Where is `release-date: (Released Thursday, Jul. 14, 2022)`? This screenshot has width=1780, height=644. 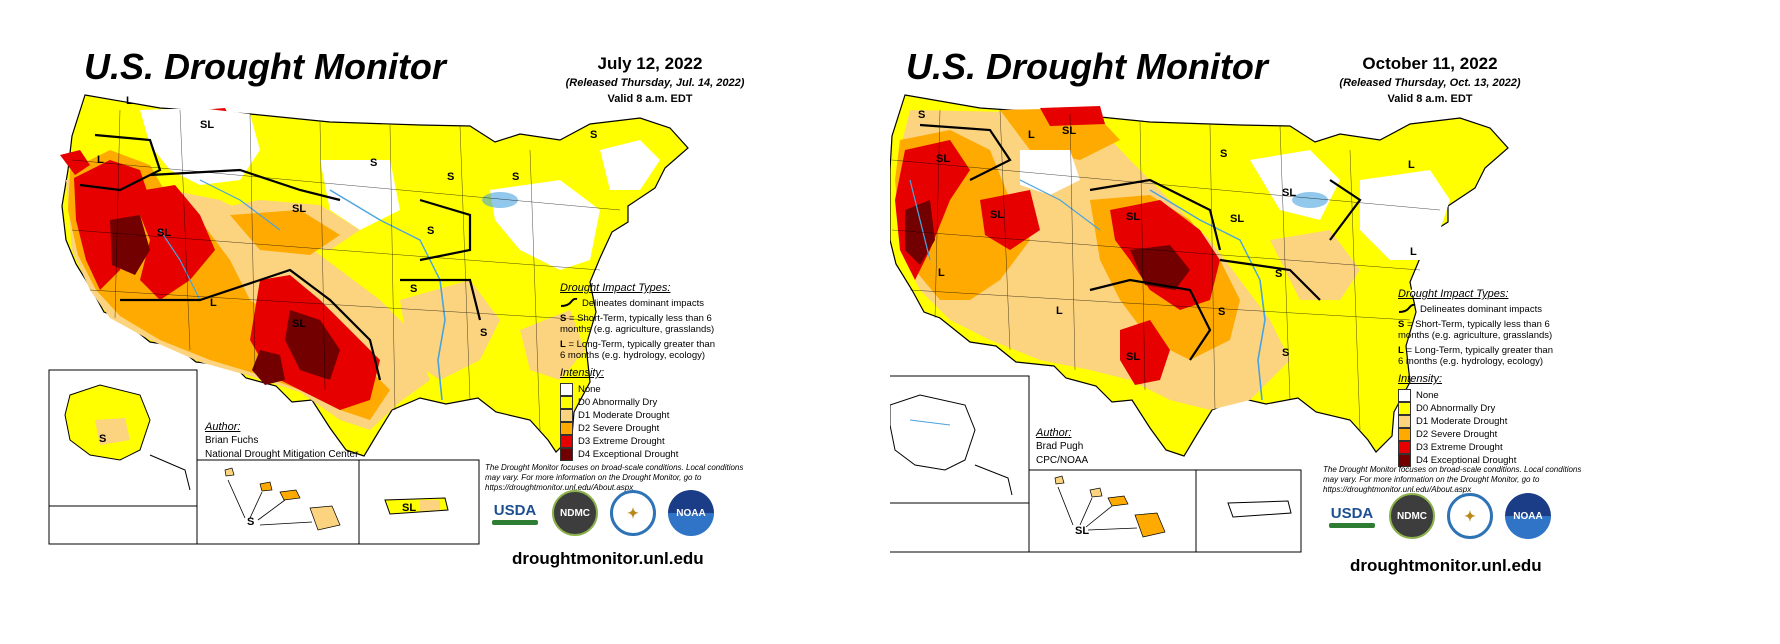 release-date: (Released Thursday, Jul. 14, 2022) is located at coordinates (655, 83).